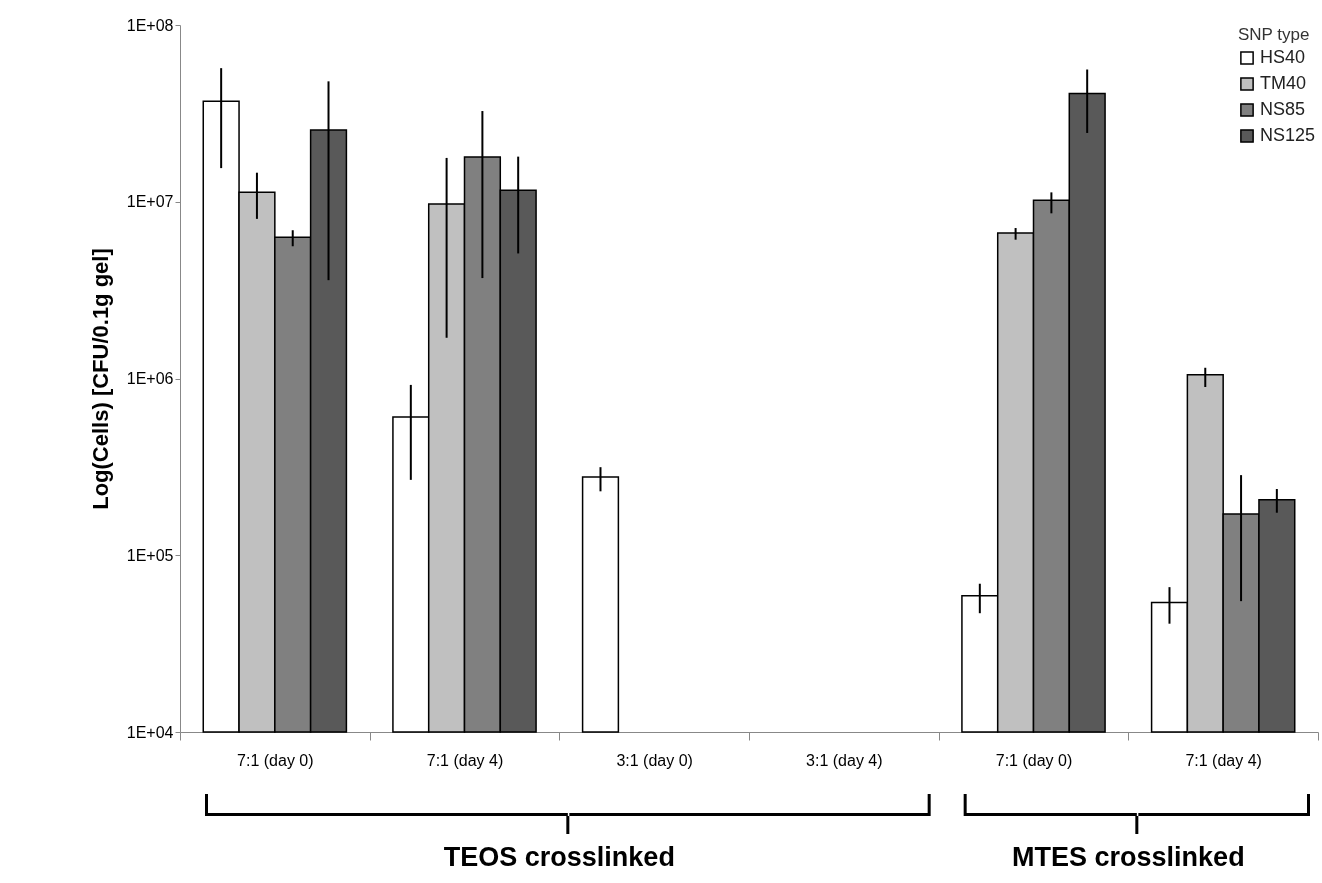  Describe the element at coordinates (1128, 857) in the screenshot. I see `text: MTES crosslinked` at that location.